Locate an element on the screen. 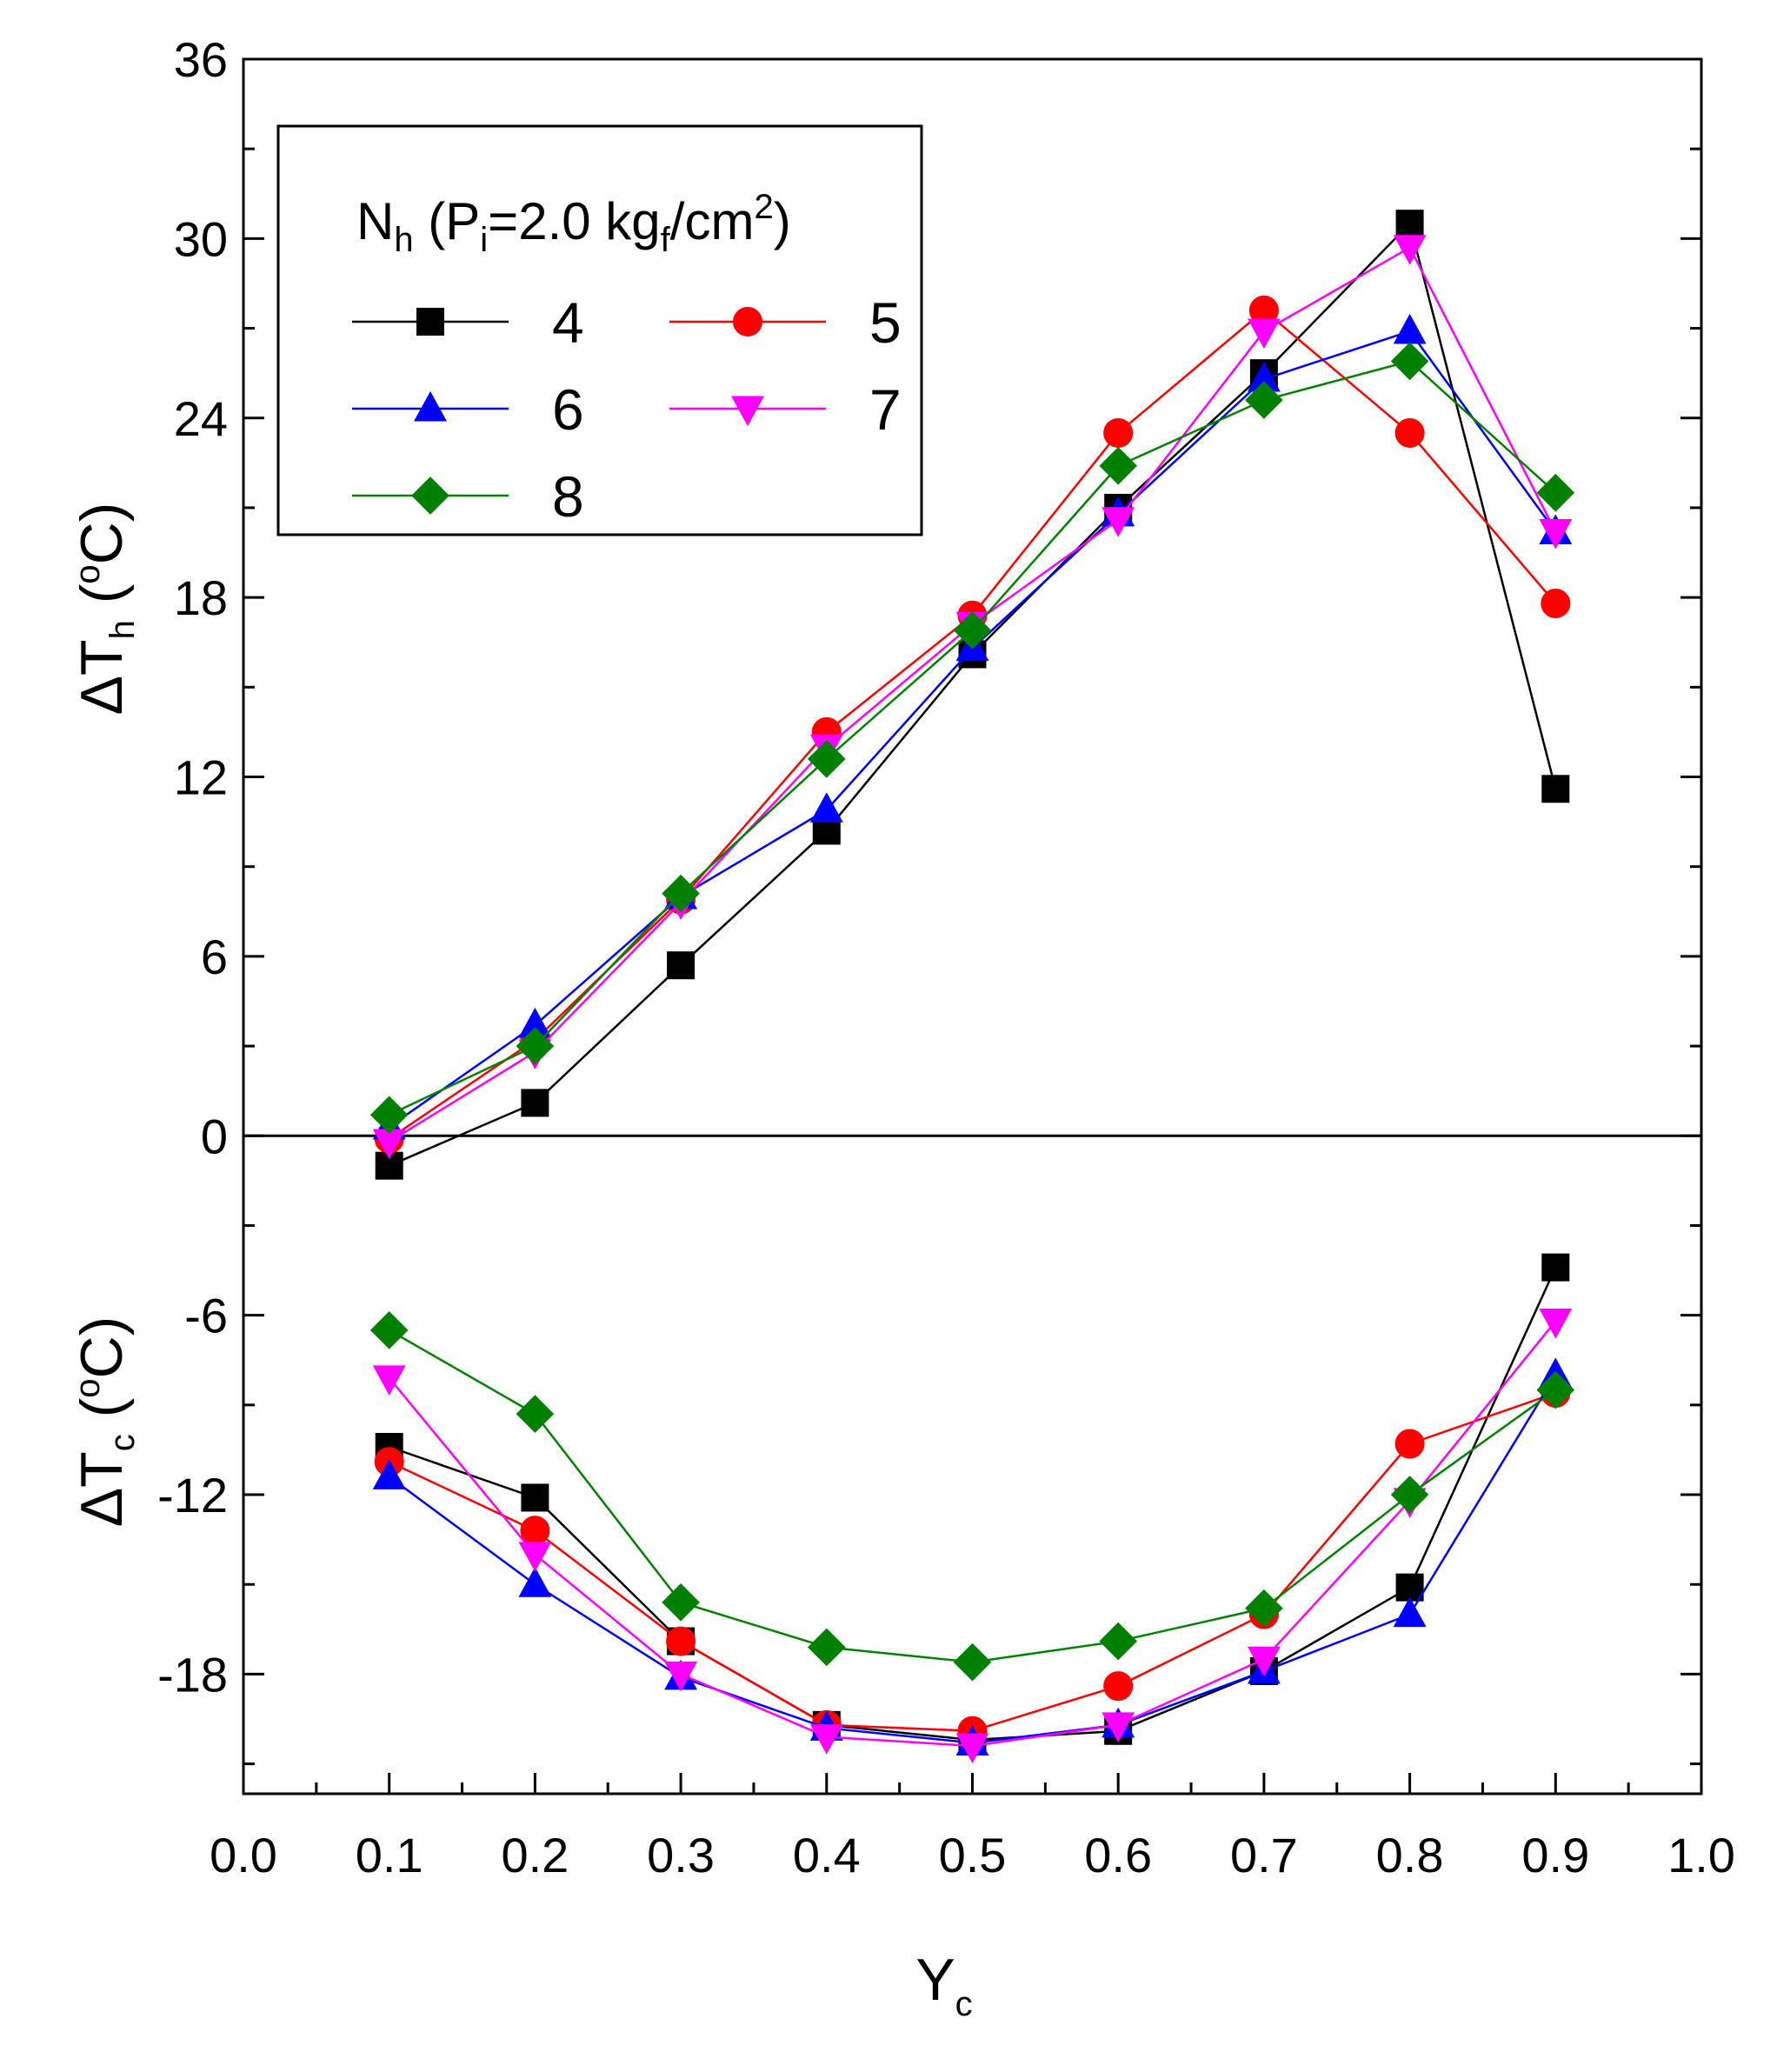 The image size is (1777, 2072). x-tick-label: 0.5 is located at coordinates (973, 1855).